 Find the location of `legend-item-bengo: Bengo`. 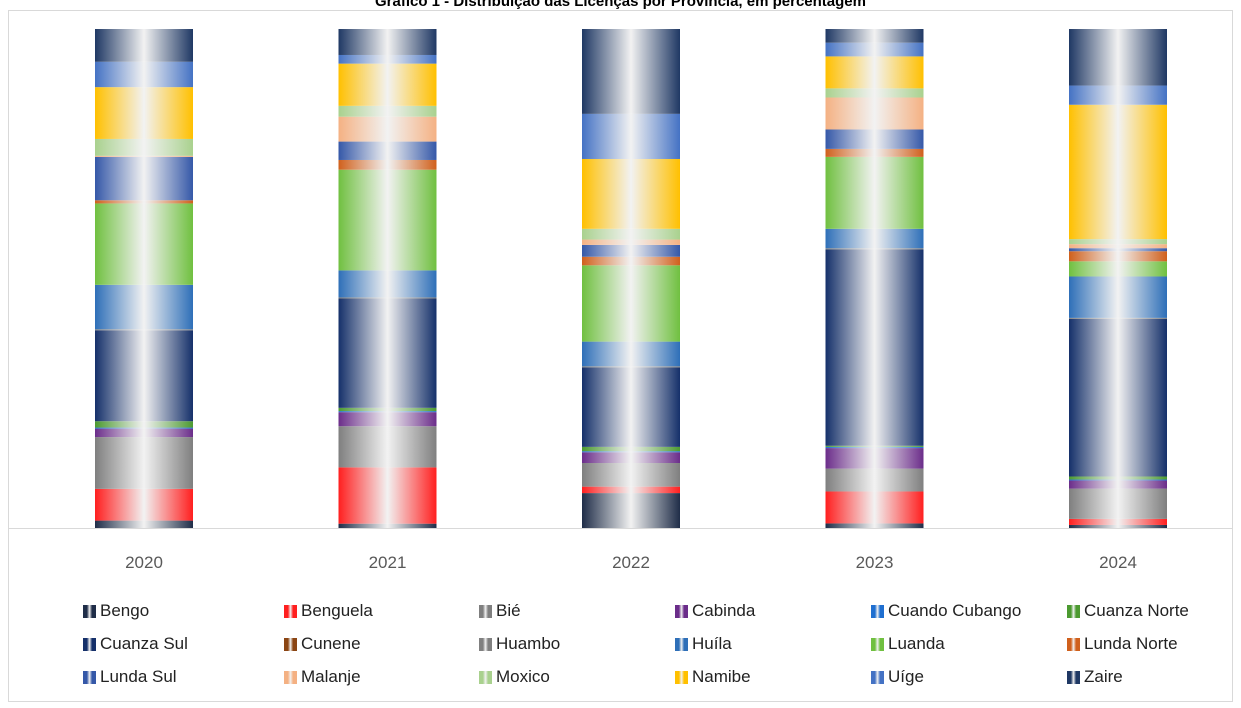

legend-item-bengo: Bengo is located at coordinates (116, 611).